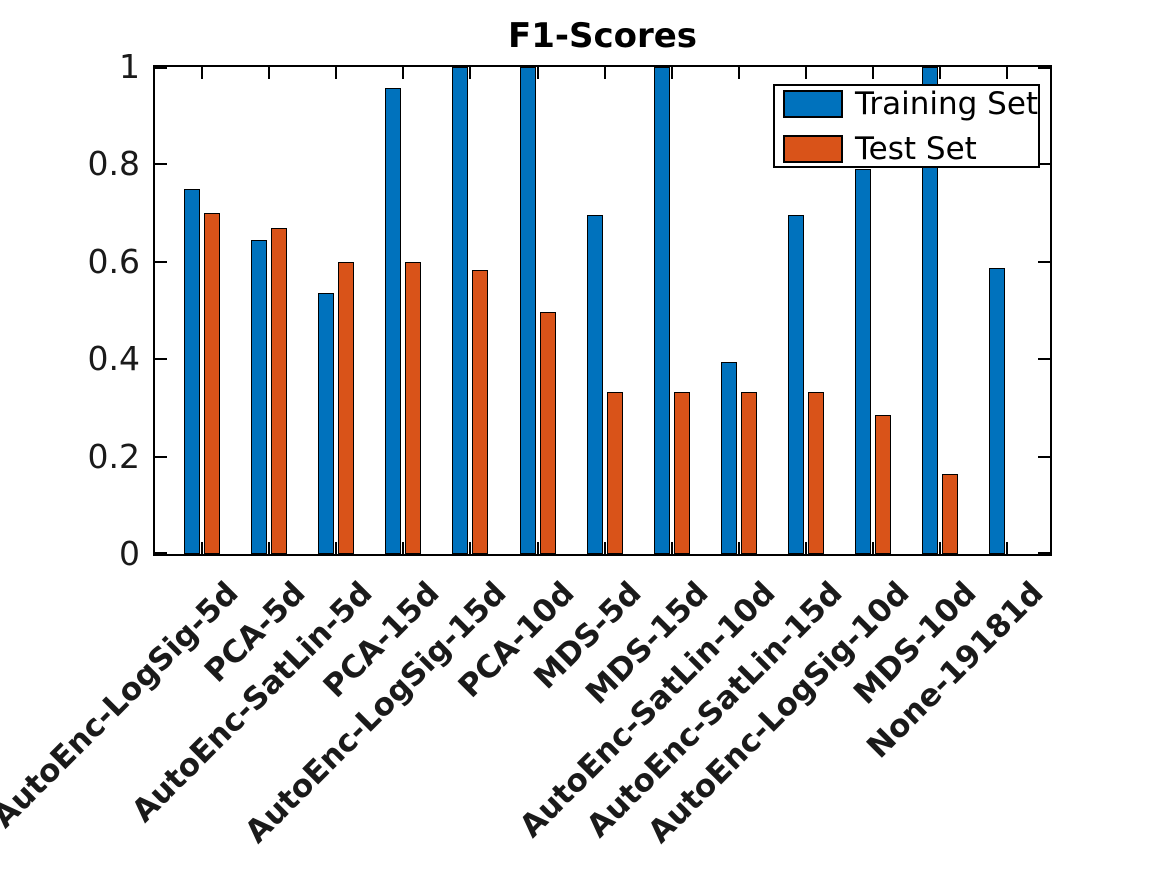  What do you see at coordinates (548, 433) in the screenshot?
I see `test-set-bar-pca-10d` at bounding box center [548, 433].